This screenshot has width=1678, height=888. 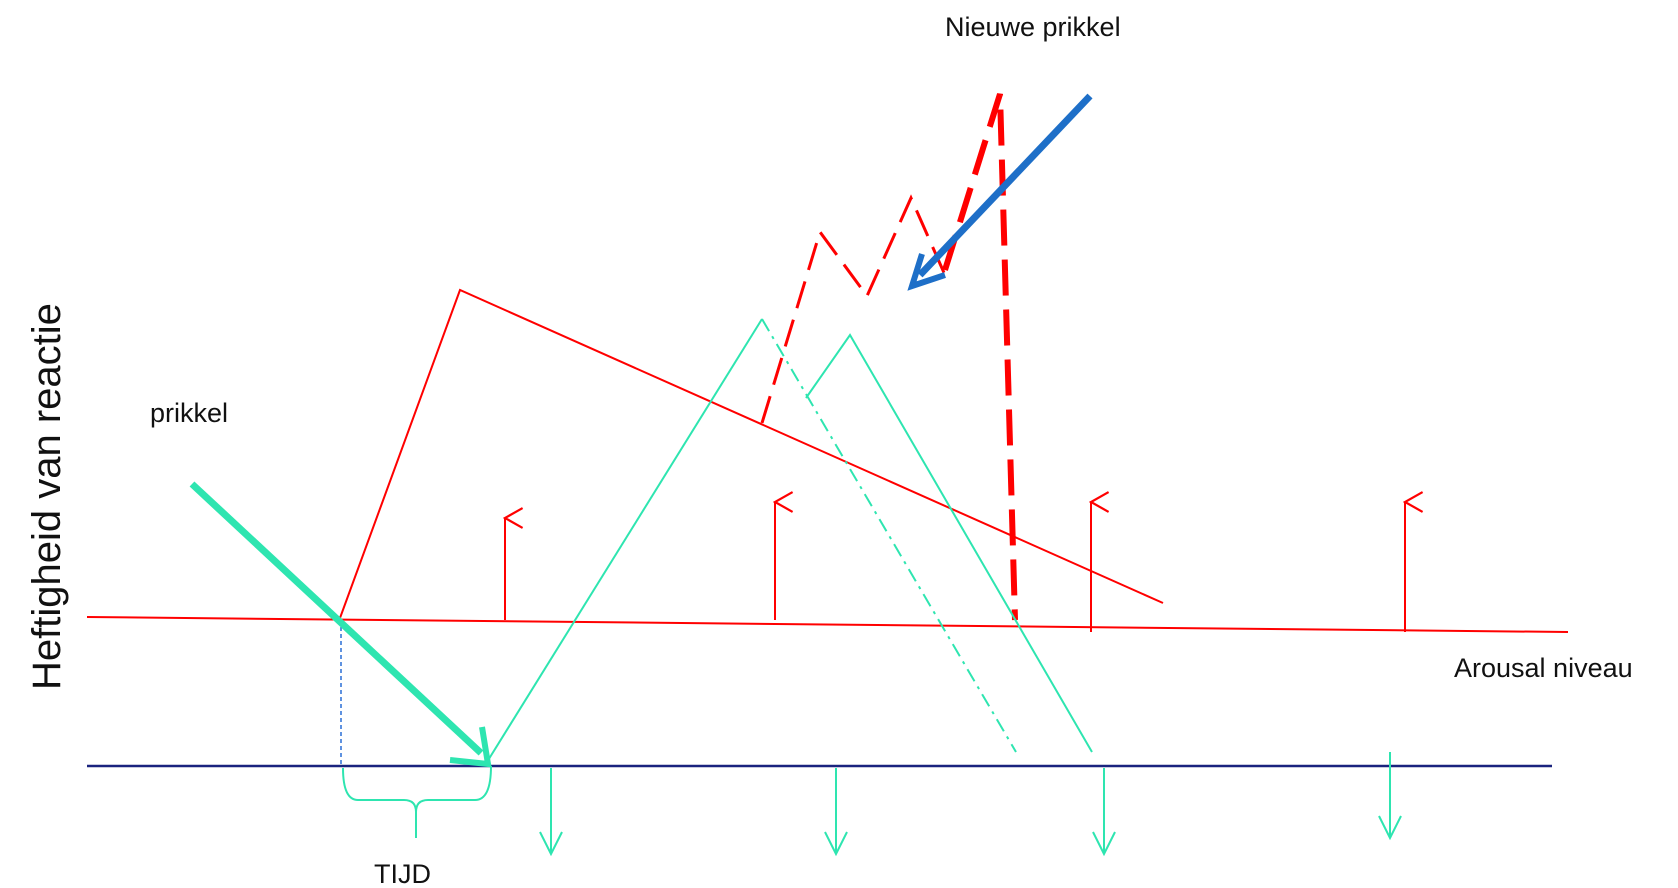 What do you see at coordinates (827, 624) in the screenshot?
I see `arousal-level-line` at bounding box center [827, 624].